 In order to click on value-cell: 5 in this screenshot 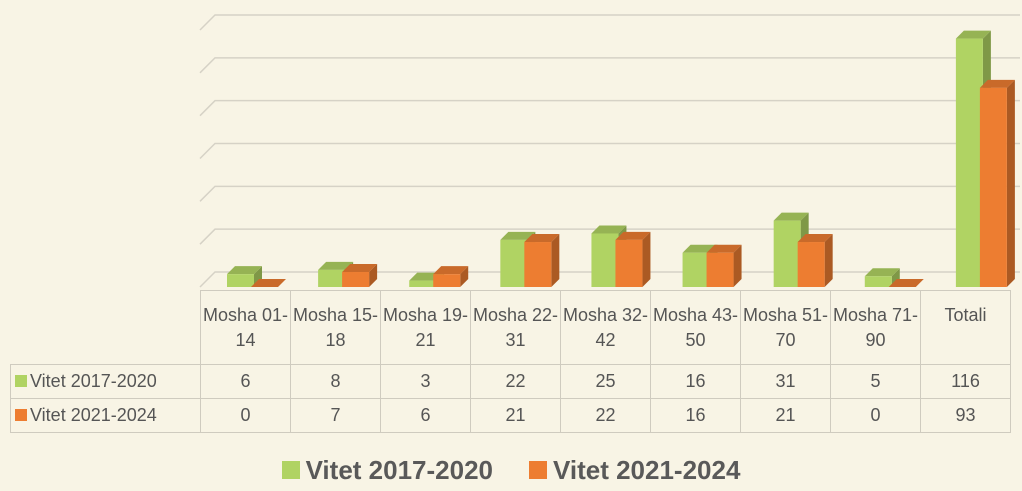, I will do `click(875, 381)`.